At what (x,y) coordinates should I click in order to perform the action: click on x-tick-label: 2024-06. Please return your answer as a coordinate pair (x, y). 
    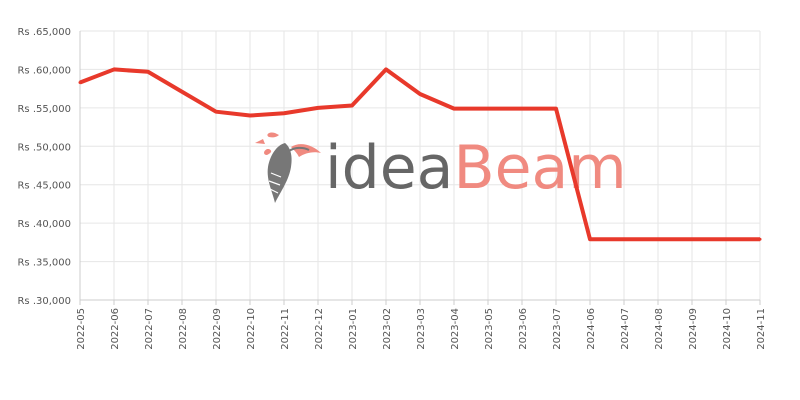
    Looking at the image, I should click on (591, 329).